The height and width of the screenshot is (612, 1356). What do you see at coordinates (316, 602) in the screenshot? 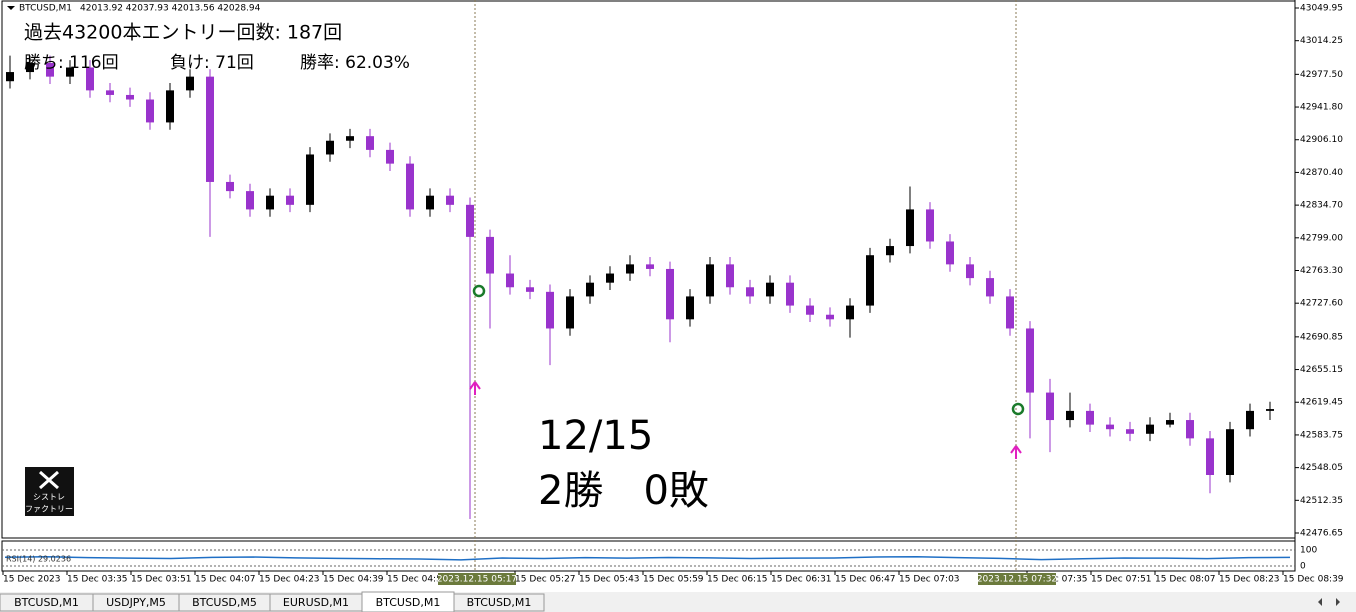
I see `tab-label: EURUSD,M1` at bounding box center [316, 602].